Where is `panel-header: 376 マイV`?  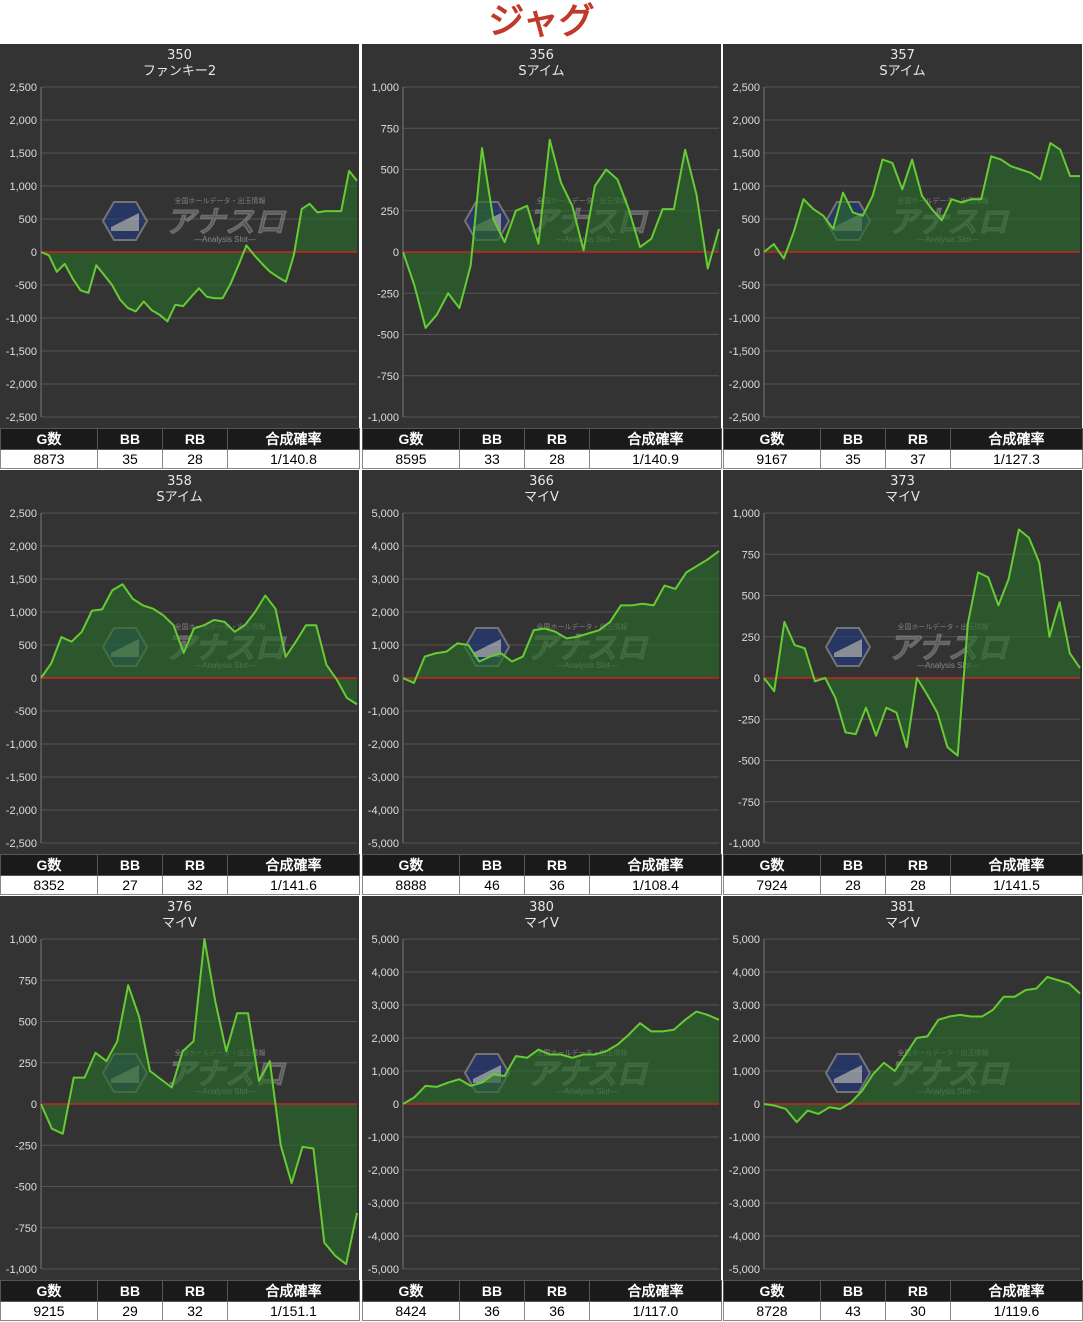 panel-header: 376 マイV is located at coordinates (179, 914).